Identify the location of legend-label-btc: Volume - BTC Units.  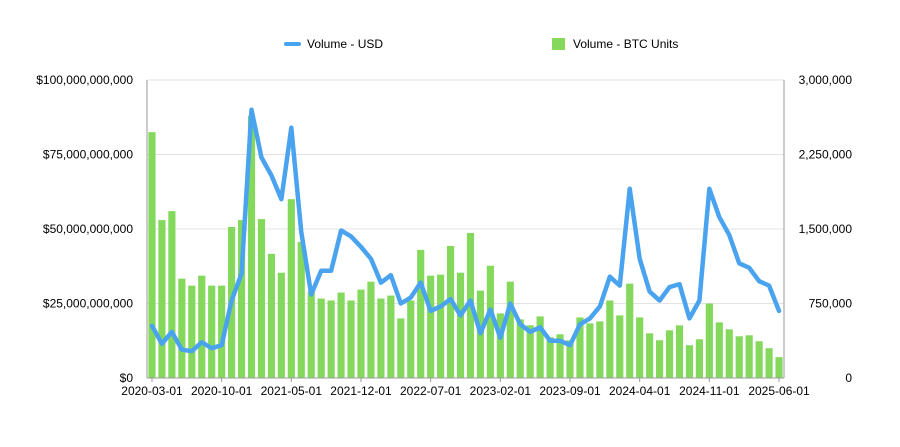
(625, 44).